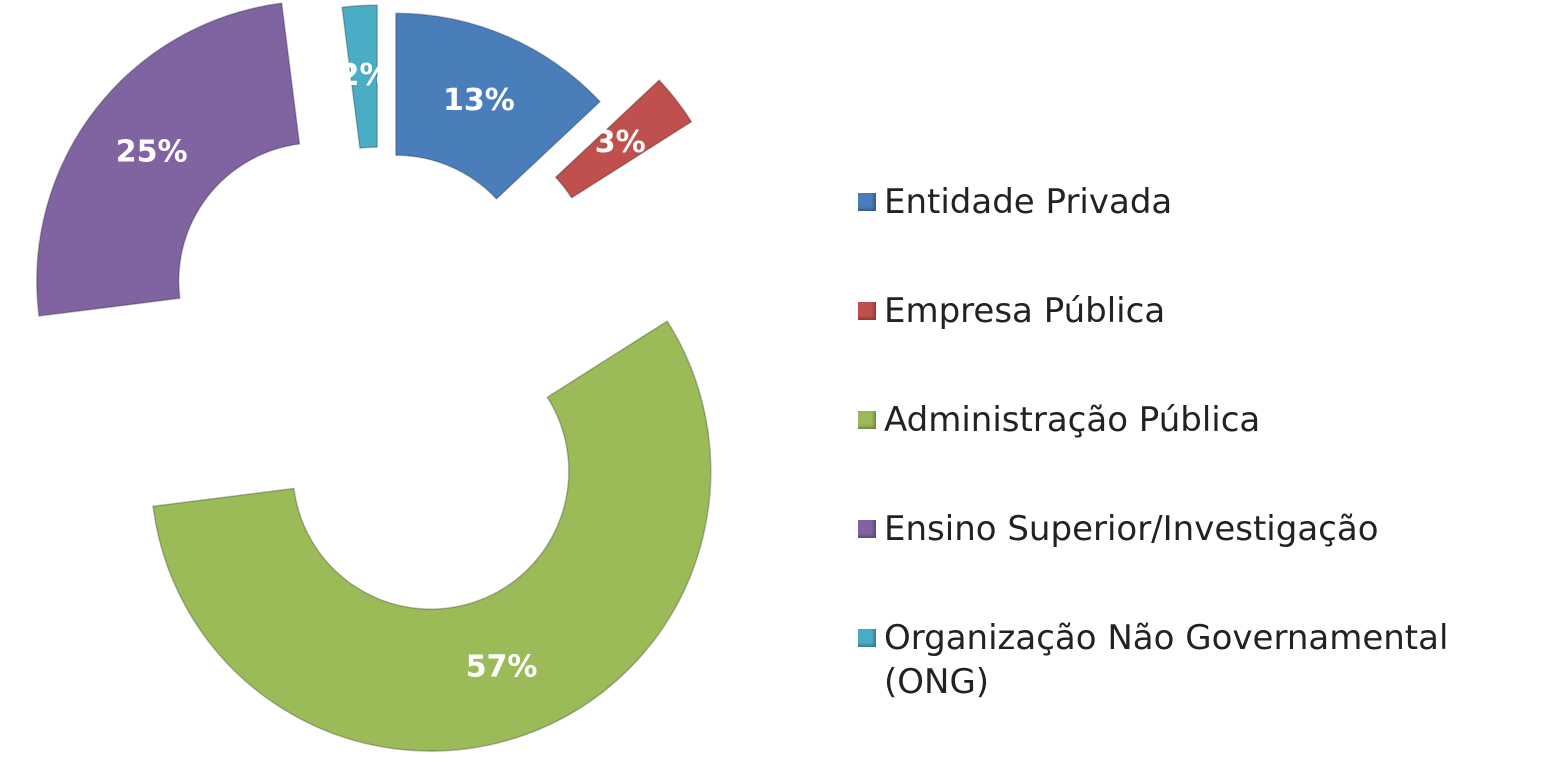 Image resolution: width=1547 pixels, height=775 pixels. What do you see at coordinates (502, 666) in the screenshot?
I see `slice-label: 57%` at bounding box center [502, 666].